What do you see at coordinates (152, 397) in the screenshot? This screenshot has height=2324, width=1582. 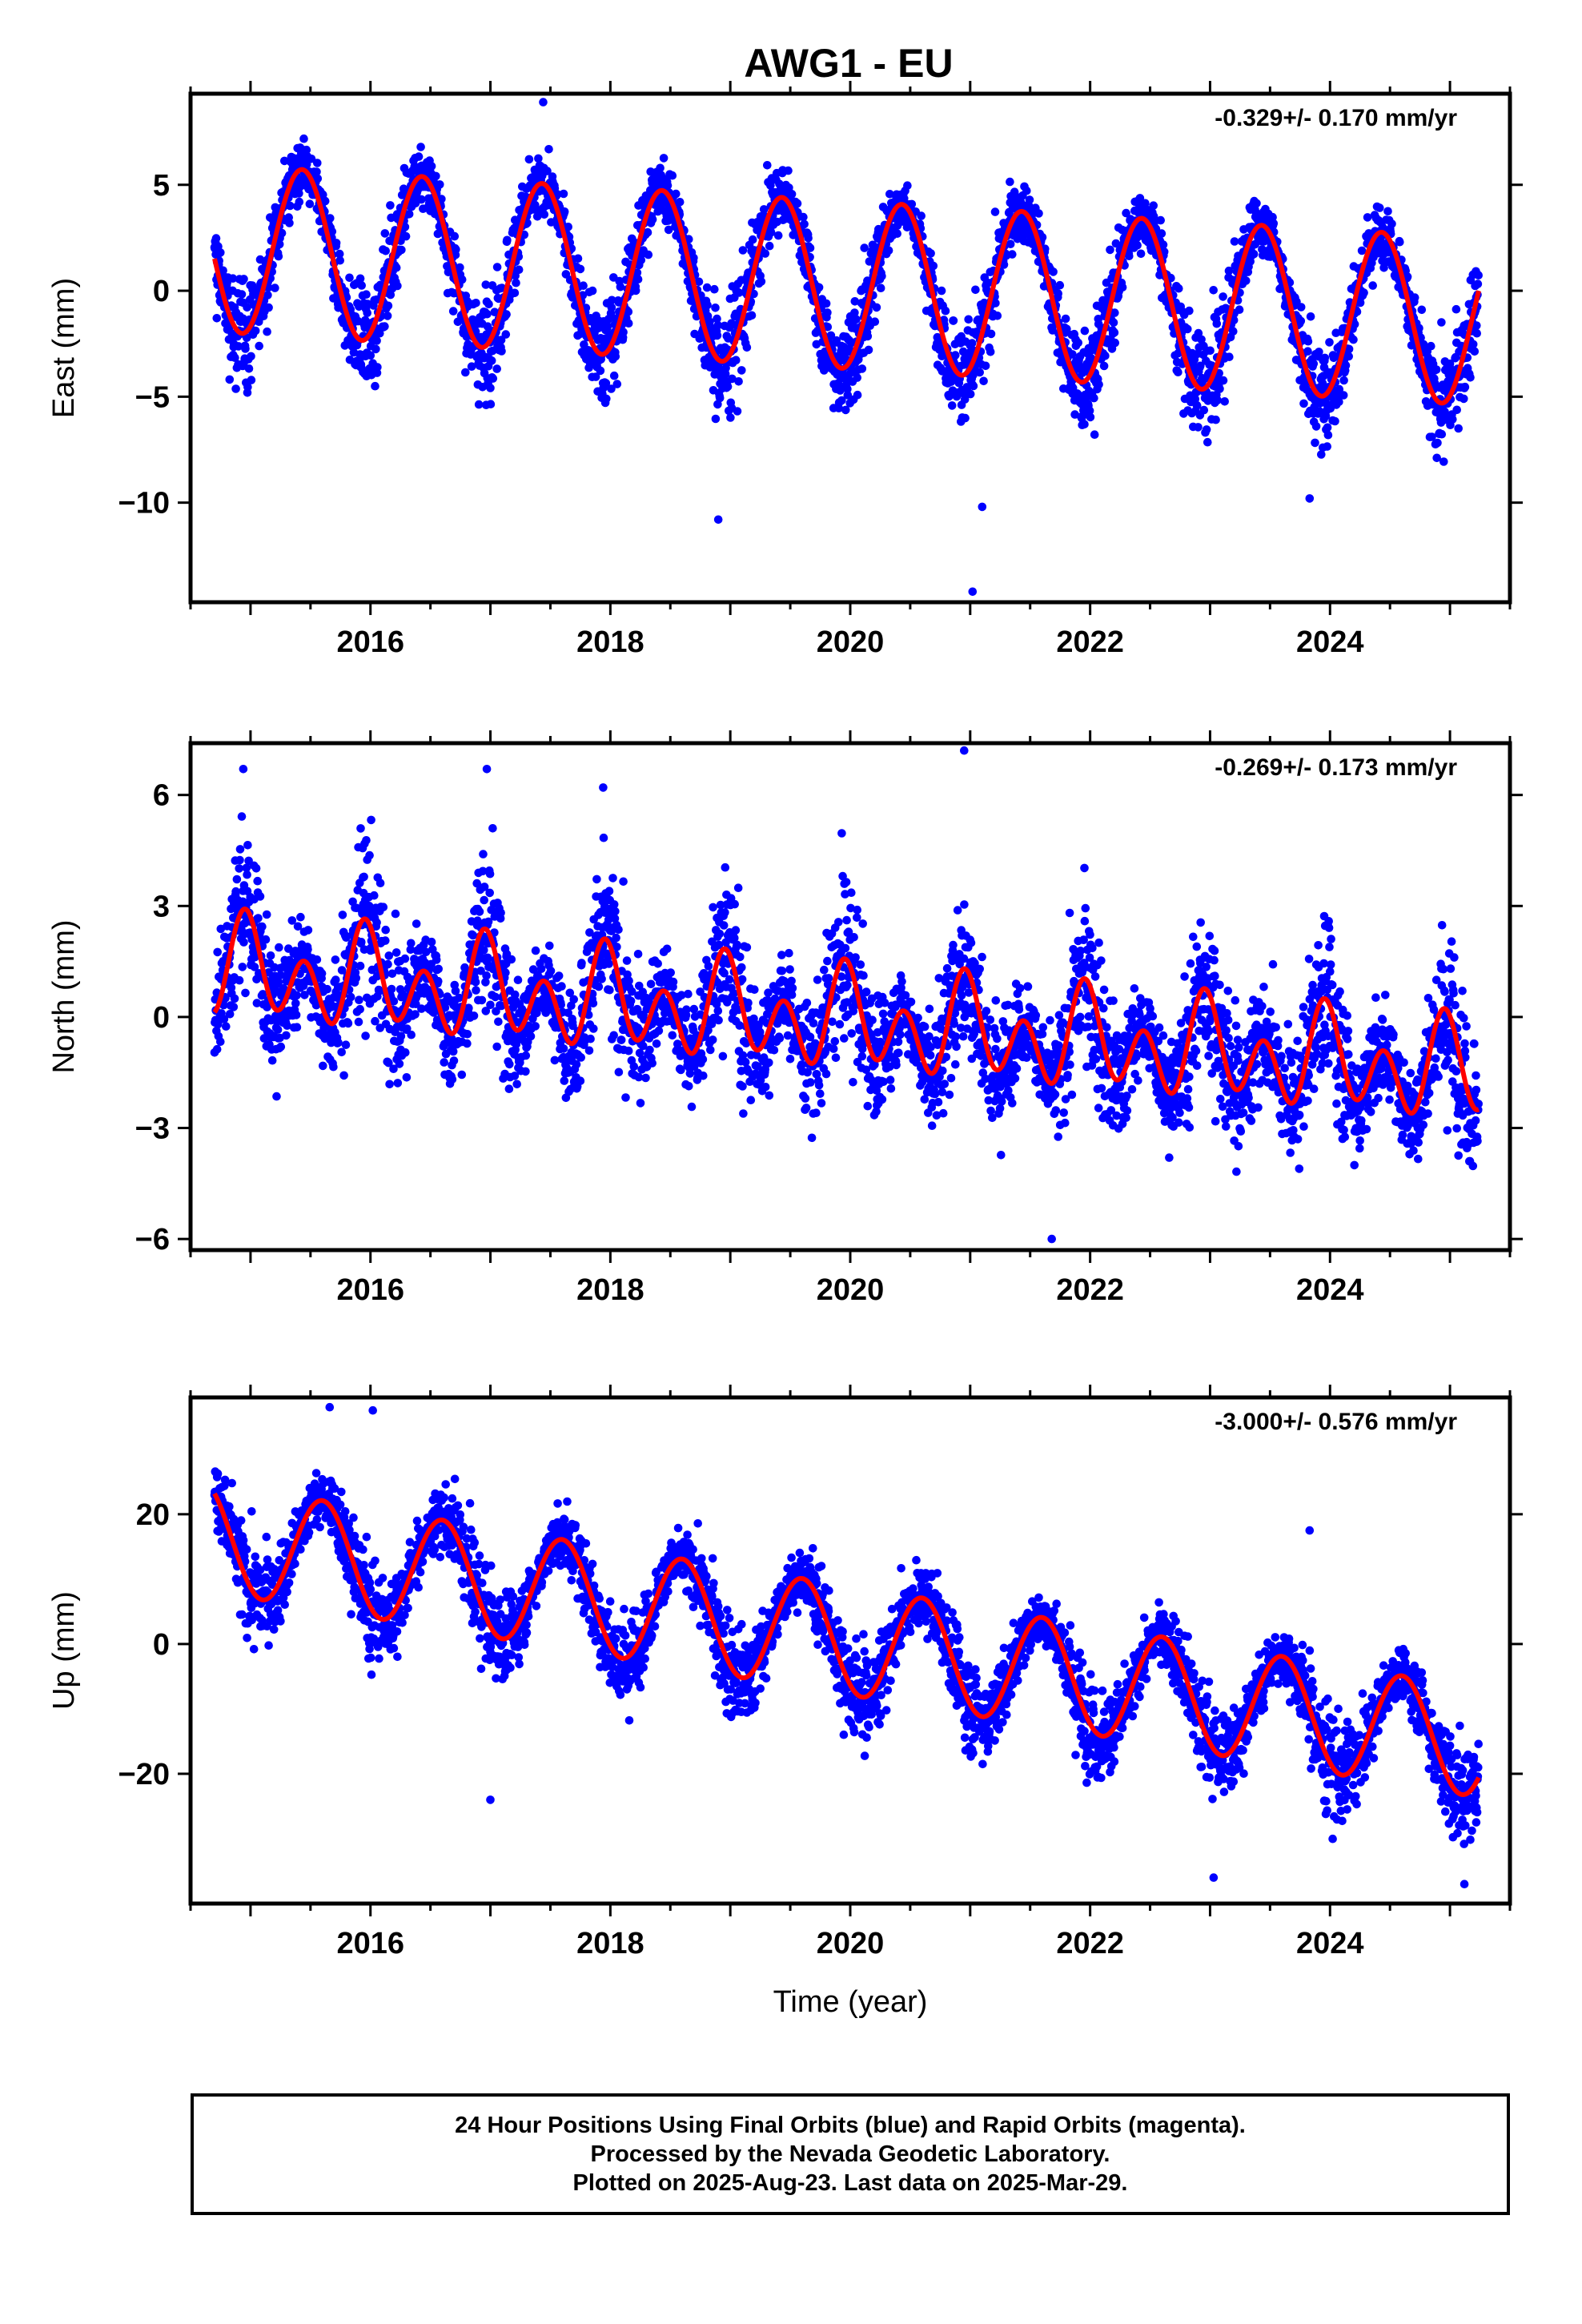 I see `y-tick-label: −5` at bounding box center [152, 397].